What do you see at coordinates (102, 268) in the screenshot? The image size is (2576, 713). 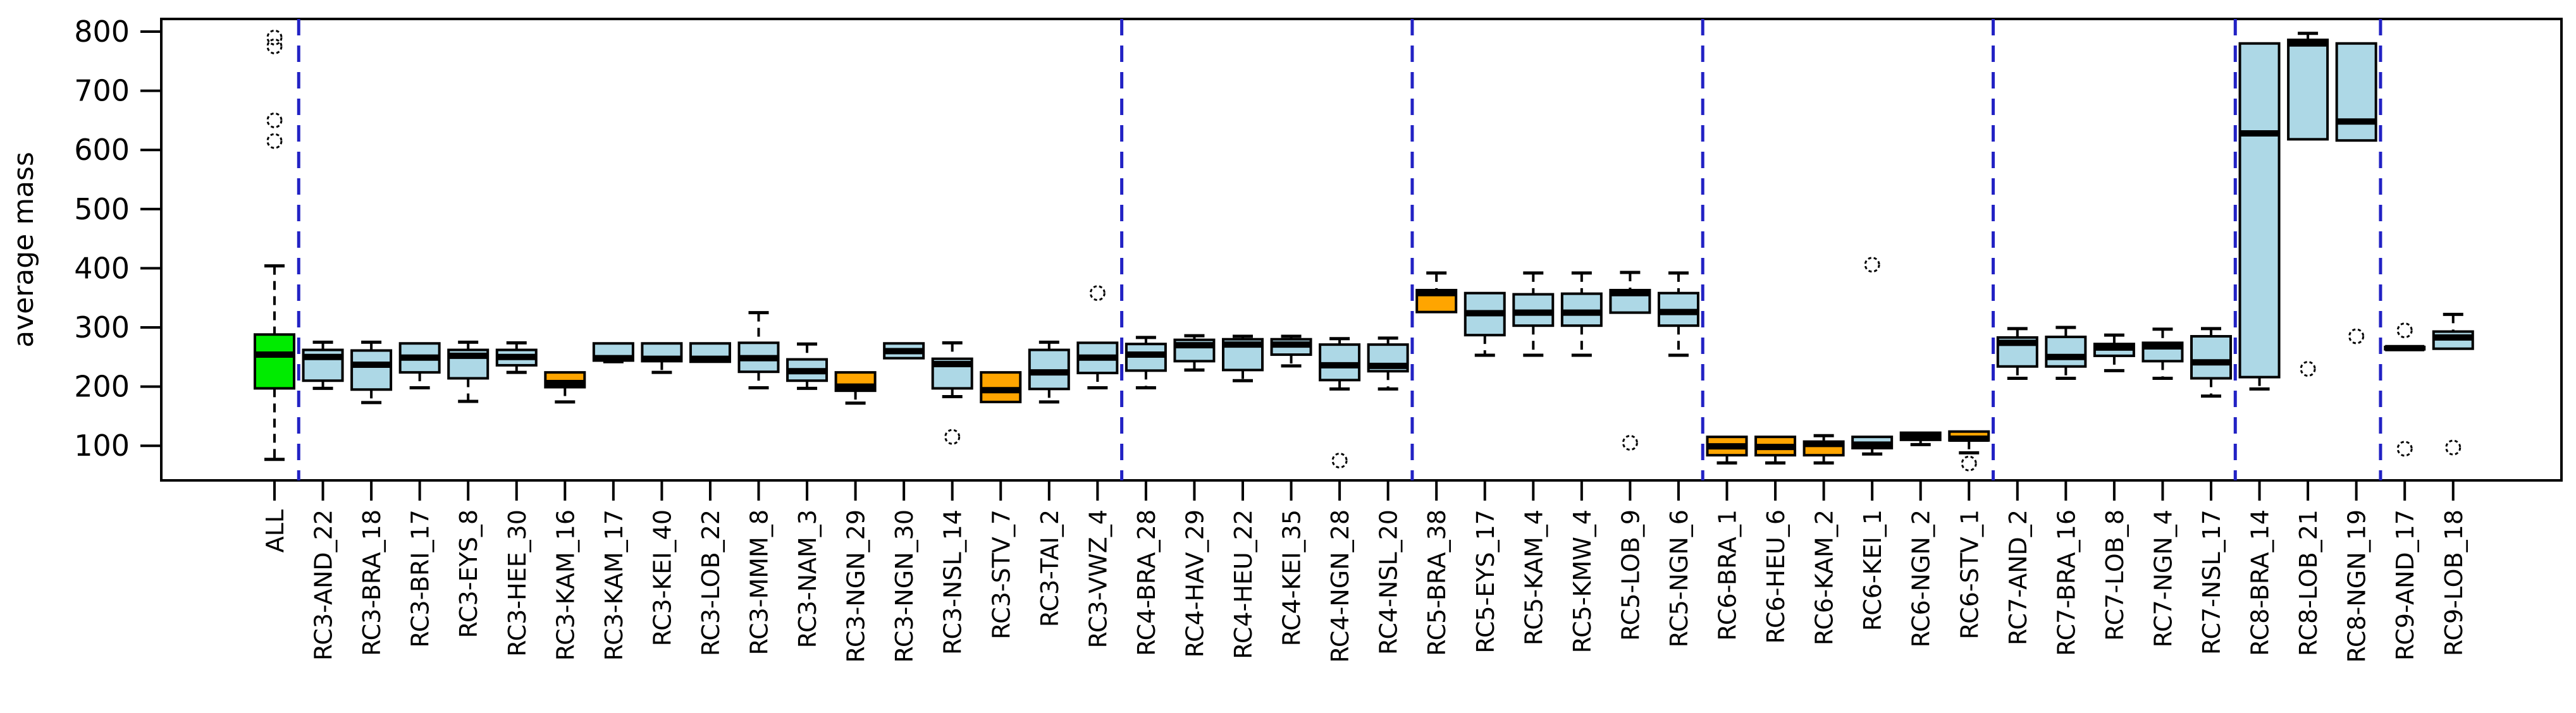 I see `y-tick-label: 400` at bounding box center [102, 268].